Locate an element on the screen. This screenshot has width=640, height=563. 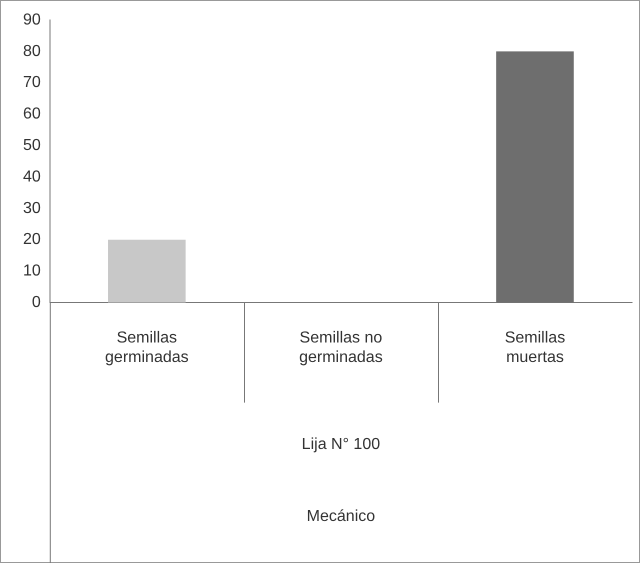
y-tick-label: 70 is located at coordinates (32, 83).